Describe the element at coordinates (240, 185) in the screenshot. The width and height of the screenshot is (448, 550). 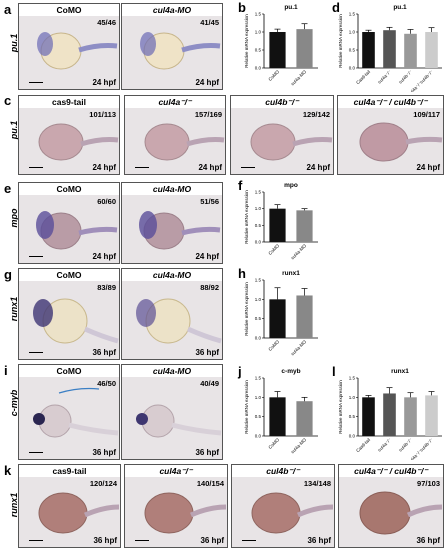
I see `panel-letter: f` at that location.